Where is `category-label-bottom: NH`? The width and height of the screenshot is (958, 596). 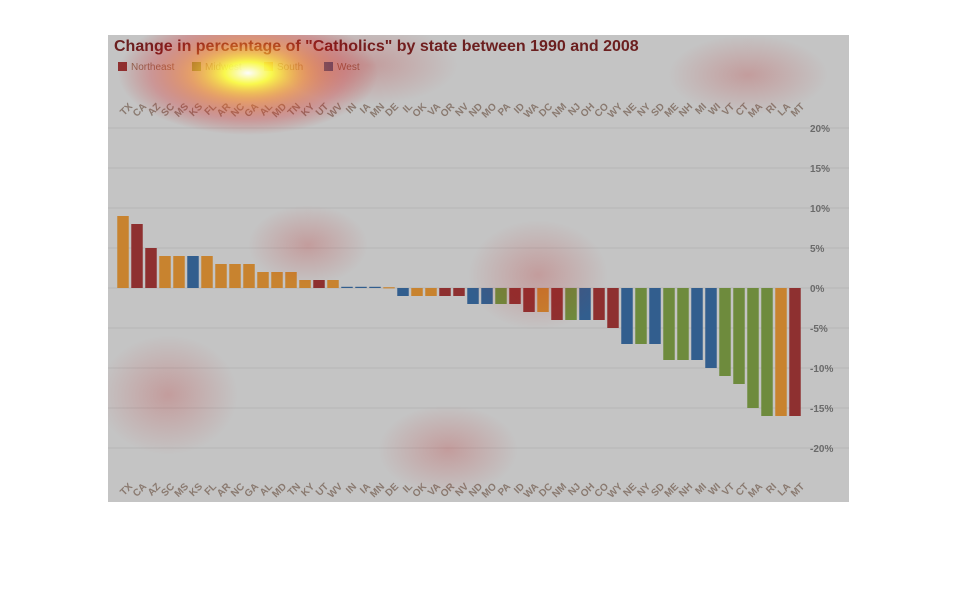 category-label-bottom: NH is located at coordinates (686, 490).